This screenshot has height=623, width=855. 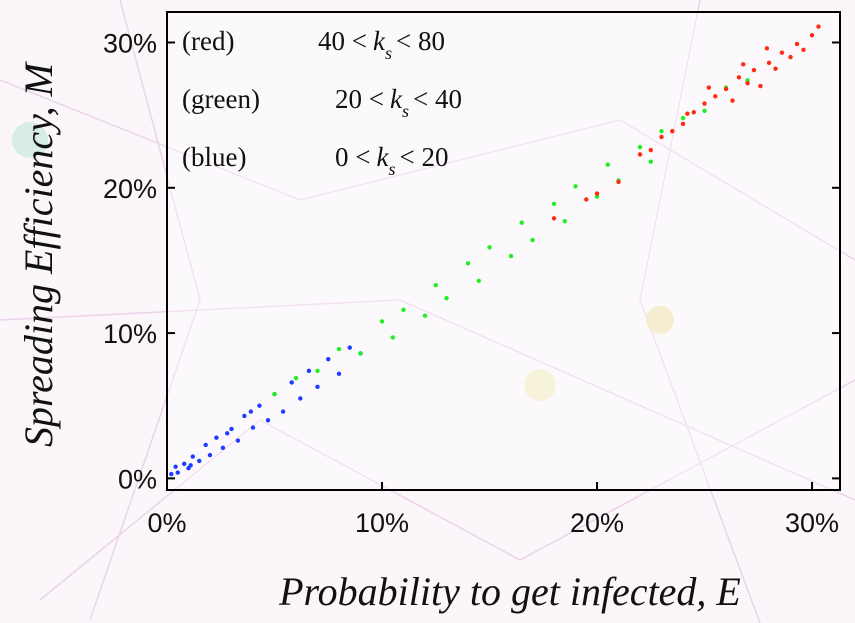 I want to click on condition-low: 40 <, so click(x=342, y=41).